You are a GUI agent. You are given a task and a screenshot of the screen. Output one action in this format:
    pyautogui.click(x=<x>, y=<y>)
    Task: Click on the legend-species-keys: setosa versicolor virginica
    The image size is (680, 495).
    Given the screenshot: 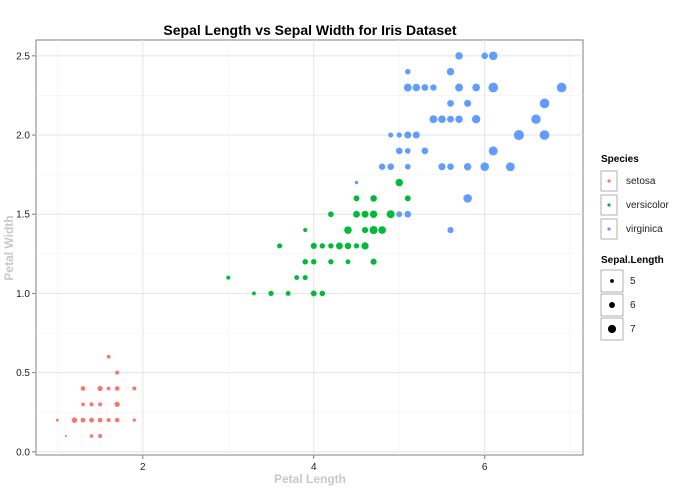 What is the action you would take?
    pyautogui.click(x=634, y=205)
    